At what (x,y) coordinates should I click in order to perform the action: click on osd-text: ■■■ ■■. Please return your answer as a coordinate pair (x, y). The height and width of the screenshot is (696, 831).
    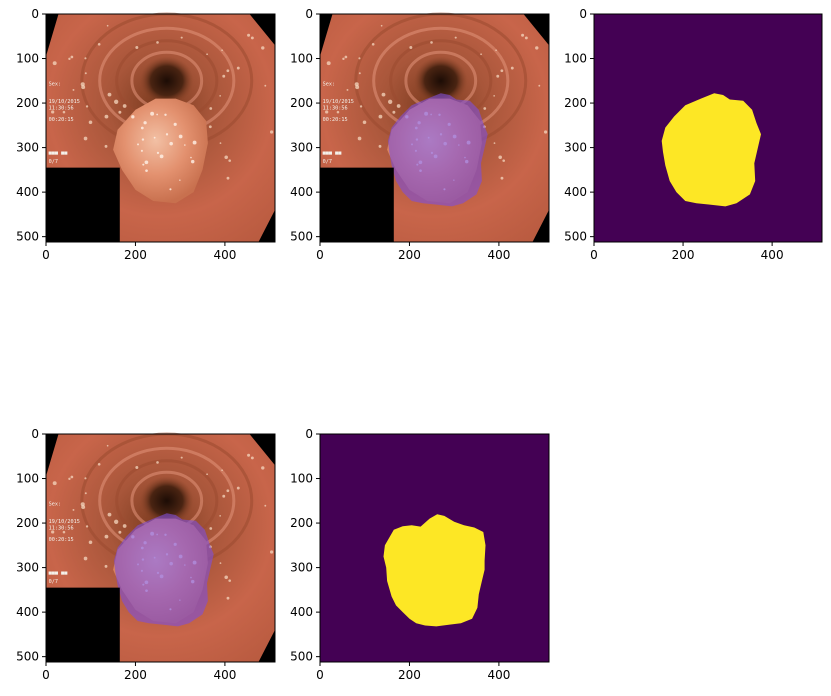
    Looking at the image, I should click on (59, 573).